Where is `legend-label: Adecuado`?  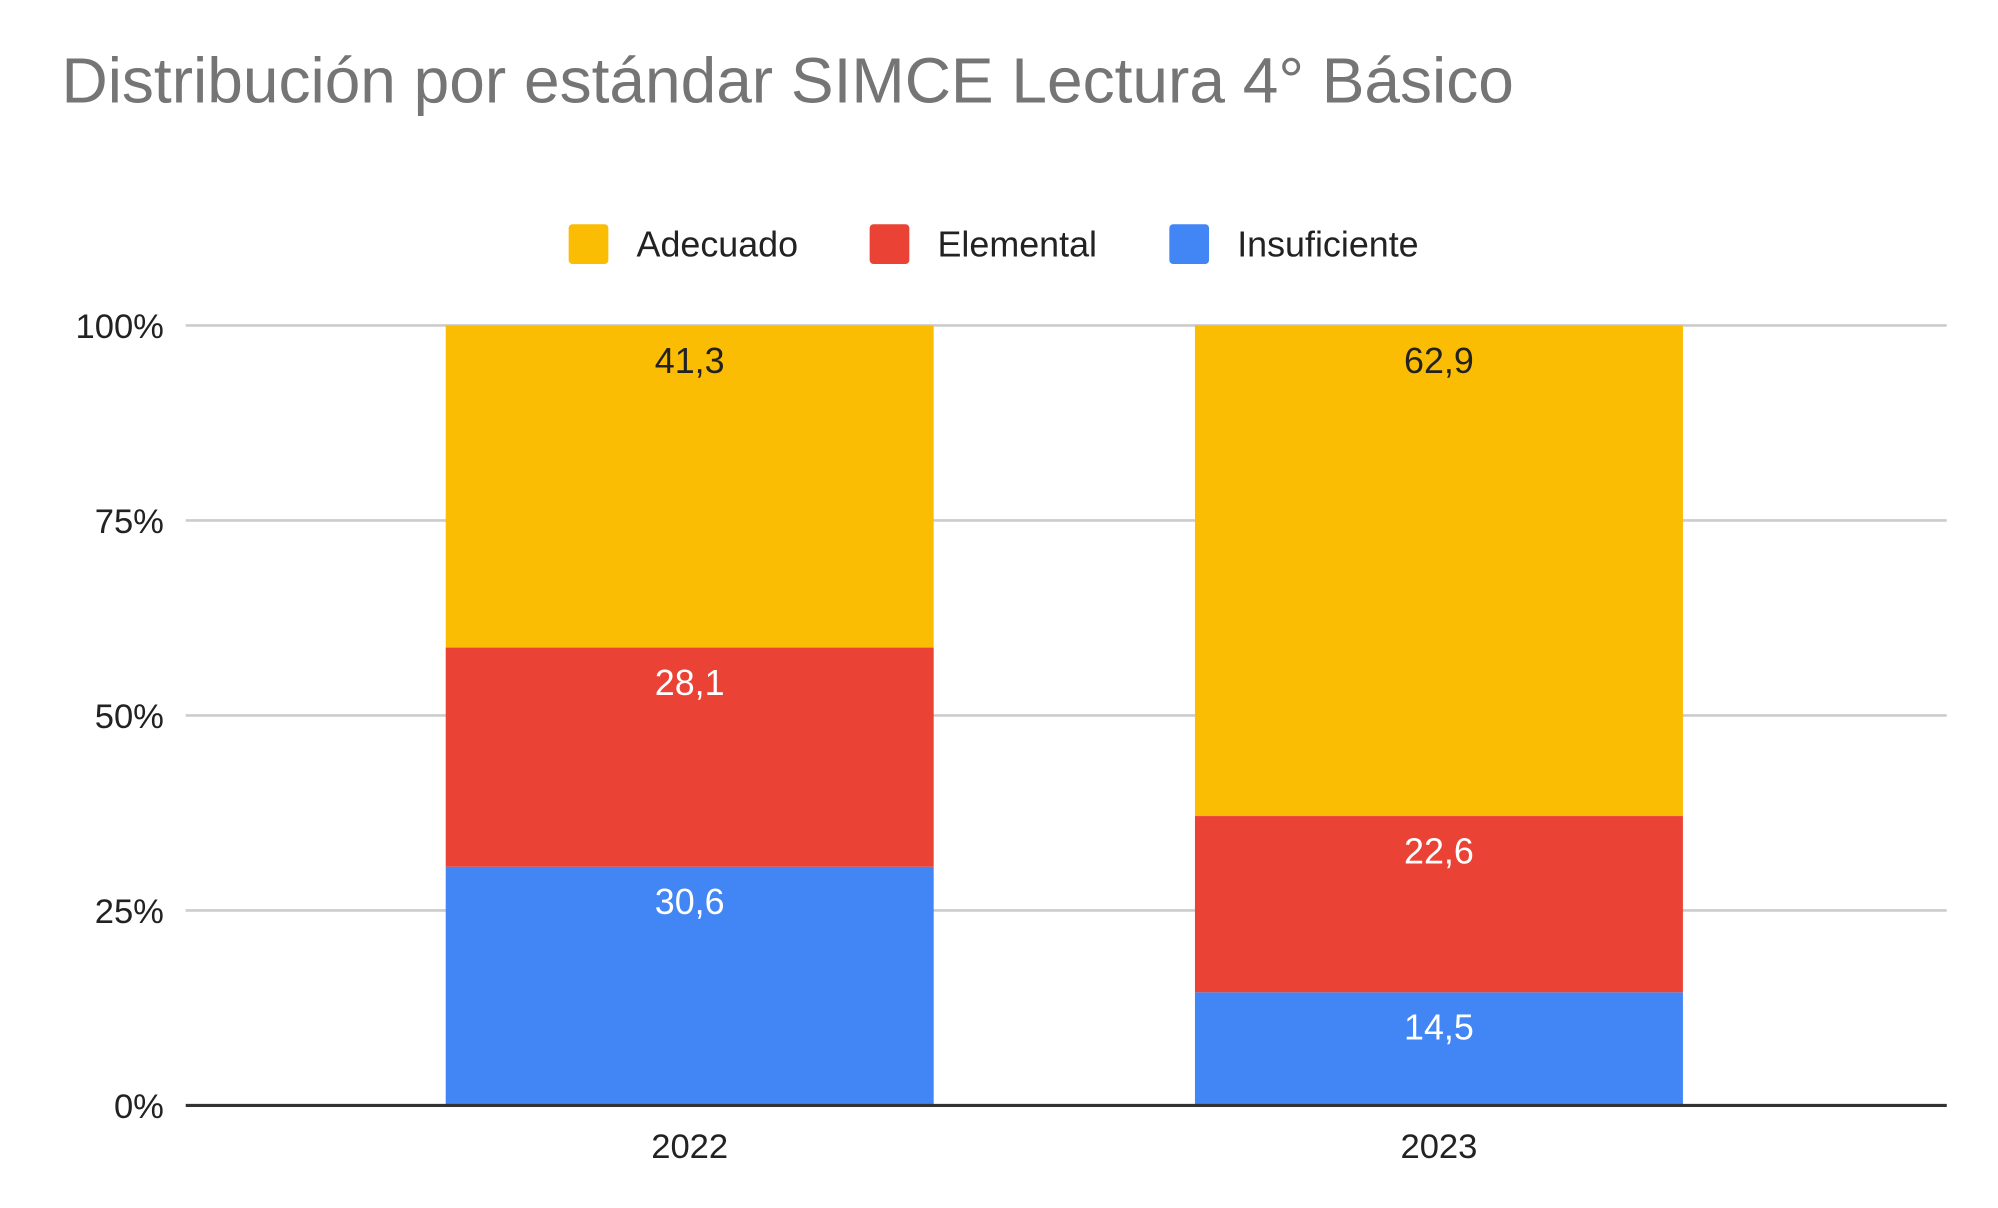 legend-label: Adecuado is located at coordinates (718, 244).